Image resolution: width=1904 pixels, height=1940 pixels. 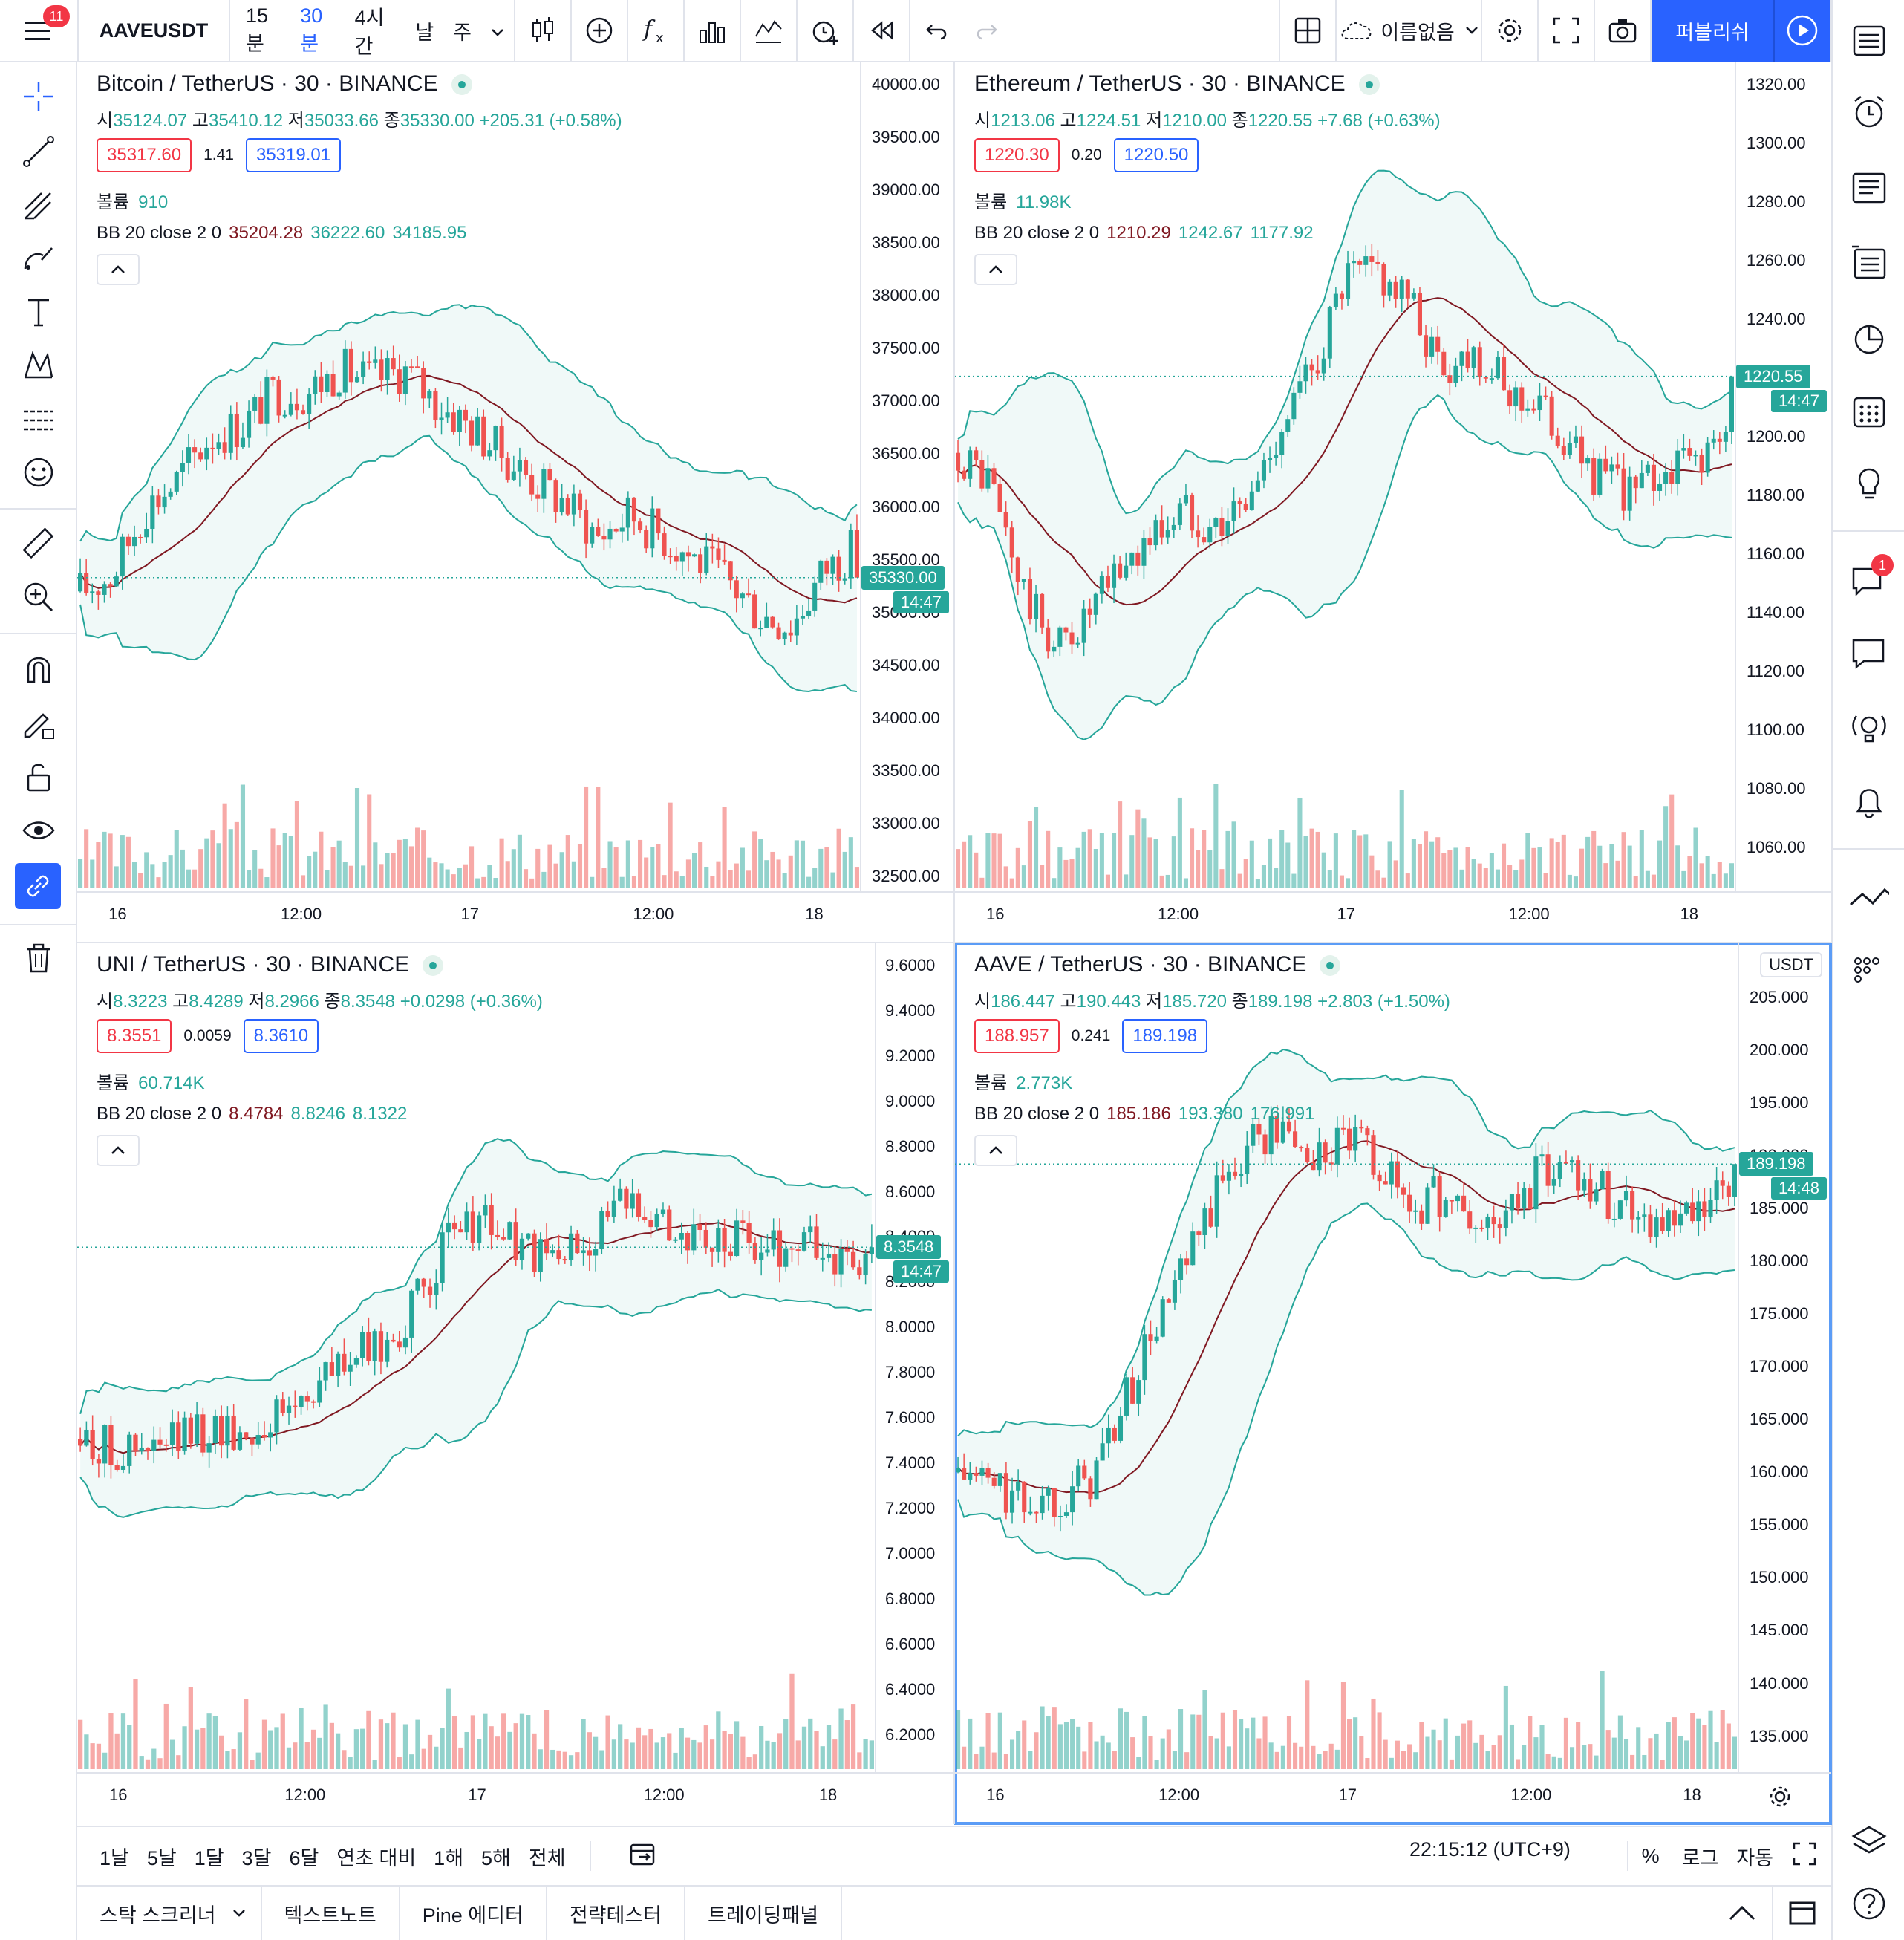 What do you see at coordinates (39, 670) in the screenshot?
I see `magnet-tool` at bounding box center [39, 670].